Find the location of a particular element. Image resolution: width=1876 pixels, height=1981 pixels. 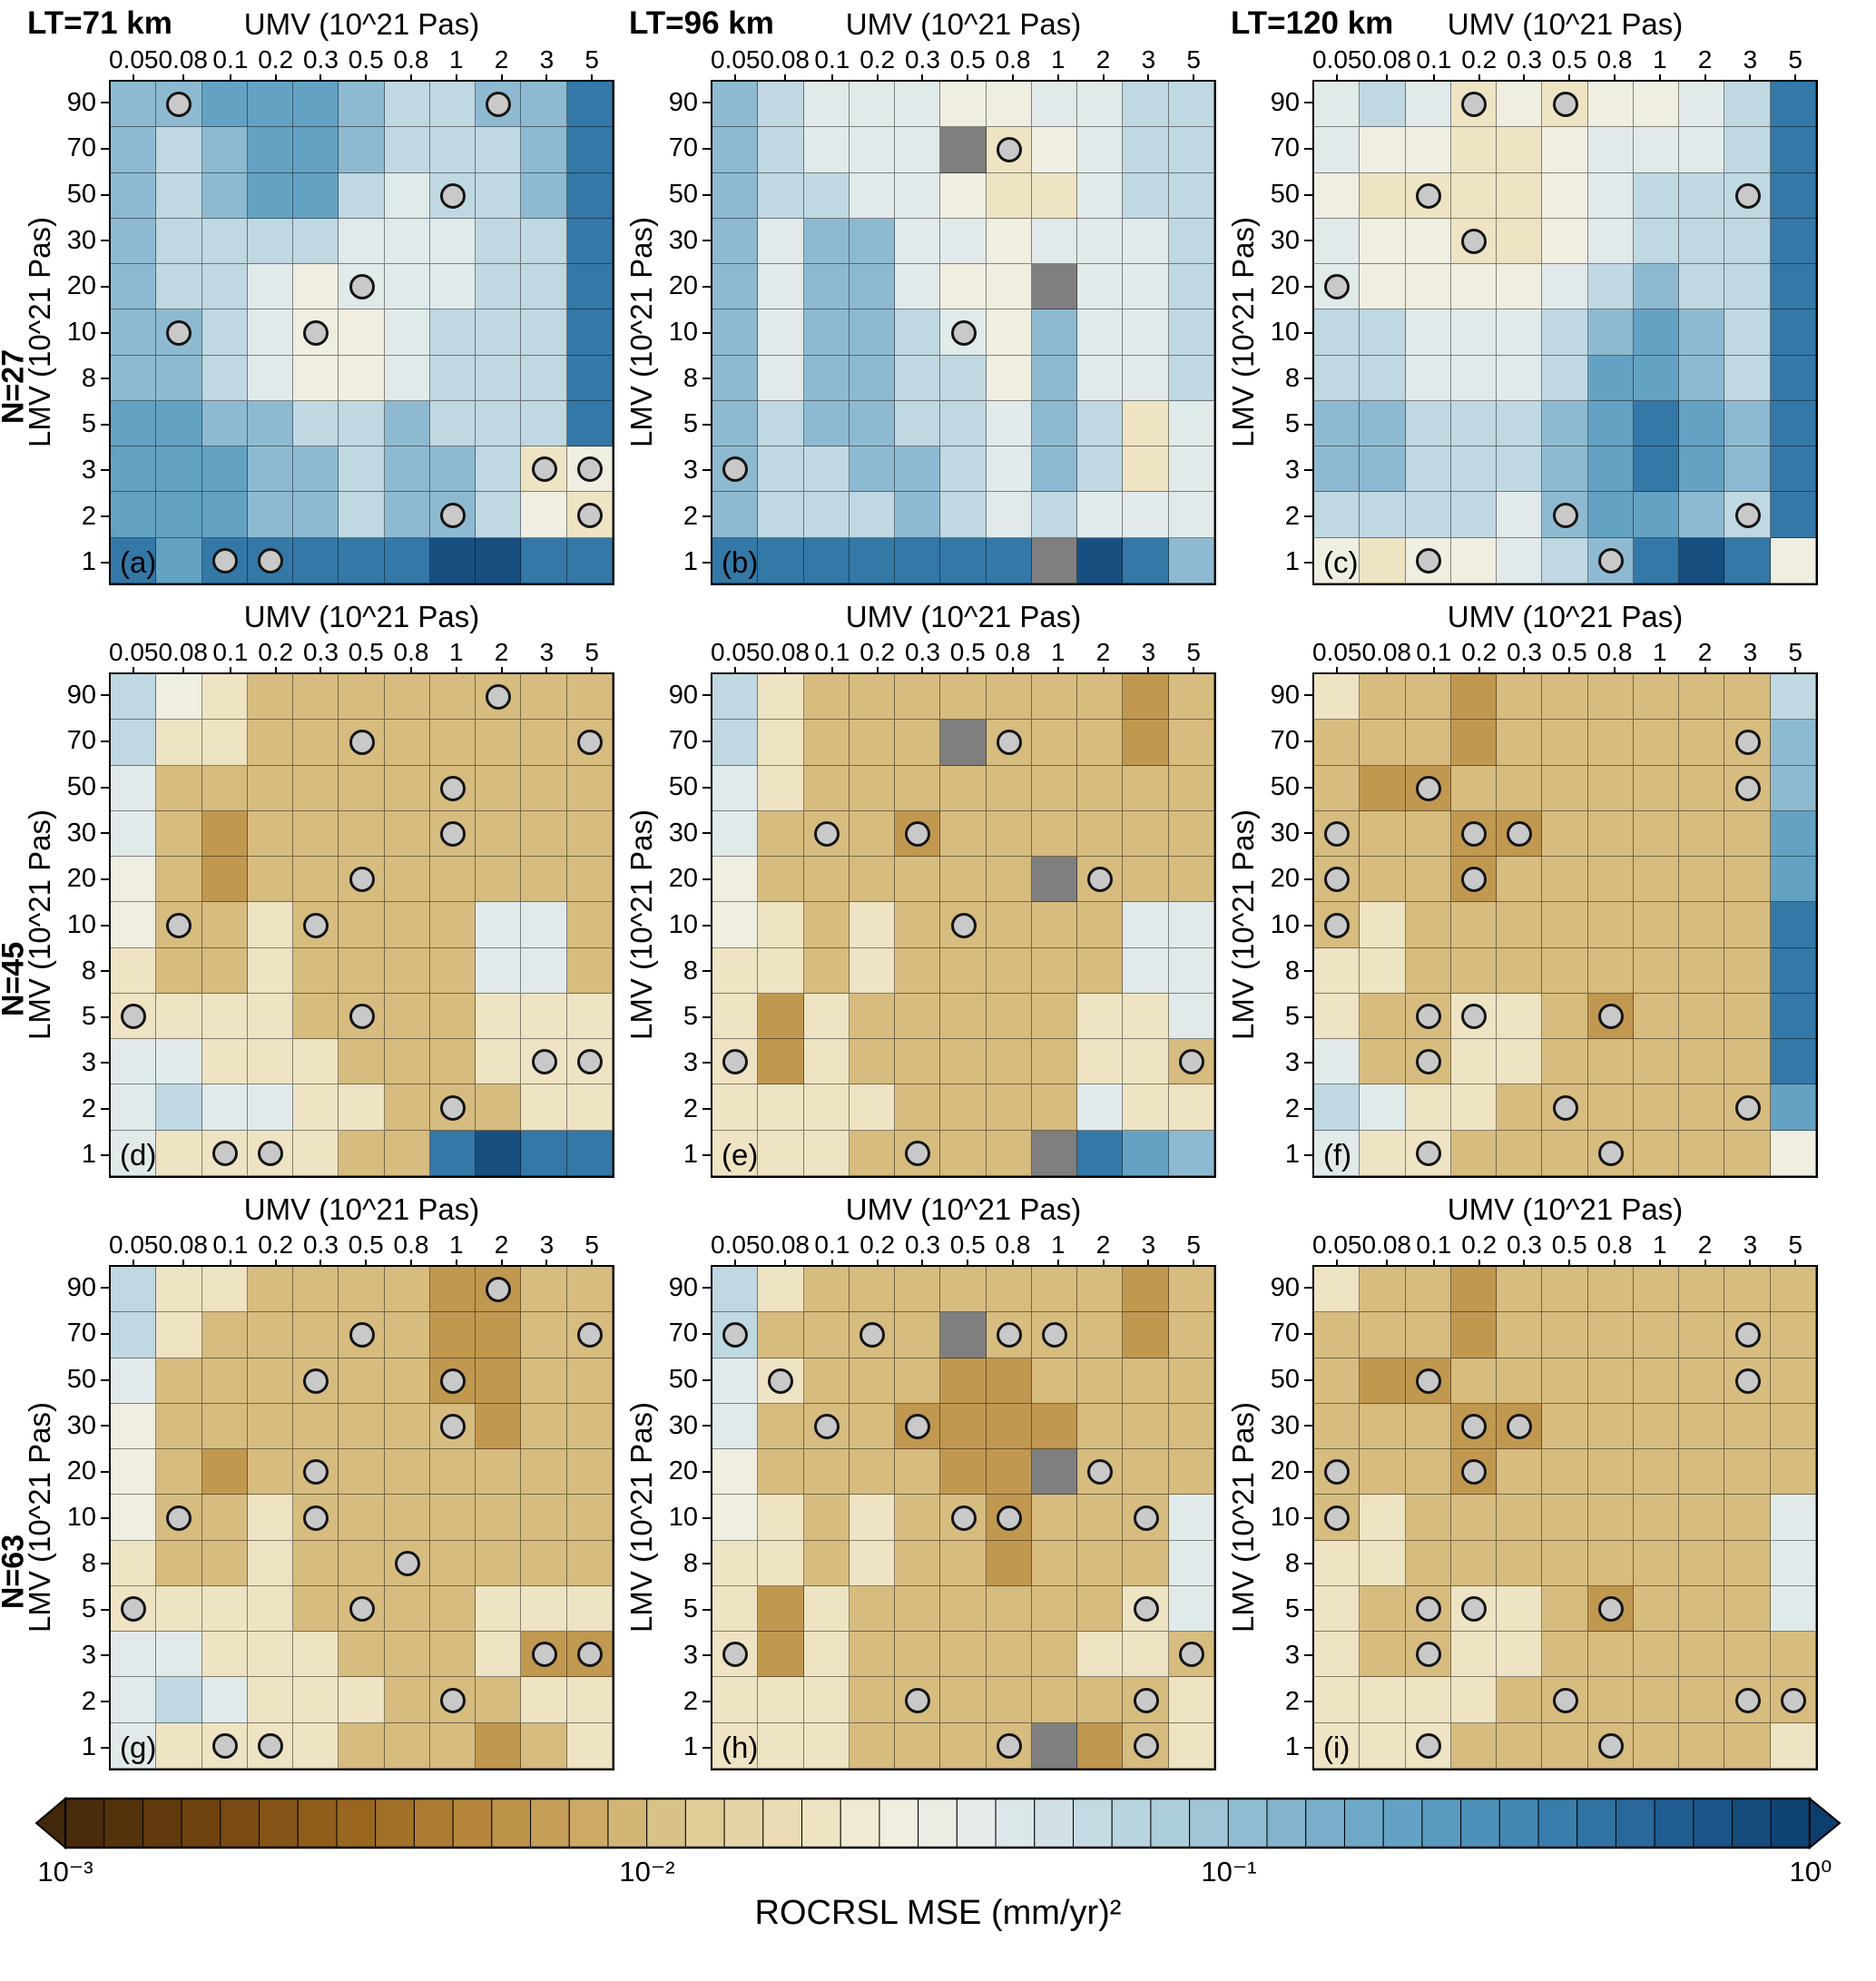

heatmap: (a) is located at coordinates (362, 332).